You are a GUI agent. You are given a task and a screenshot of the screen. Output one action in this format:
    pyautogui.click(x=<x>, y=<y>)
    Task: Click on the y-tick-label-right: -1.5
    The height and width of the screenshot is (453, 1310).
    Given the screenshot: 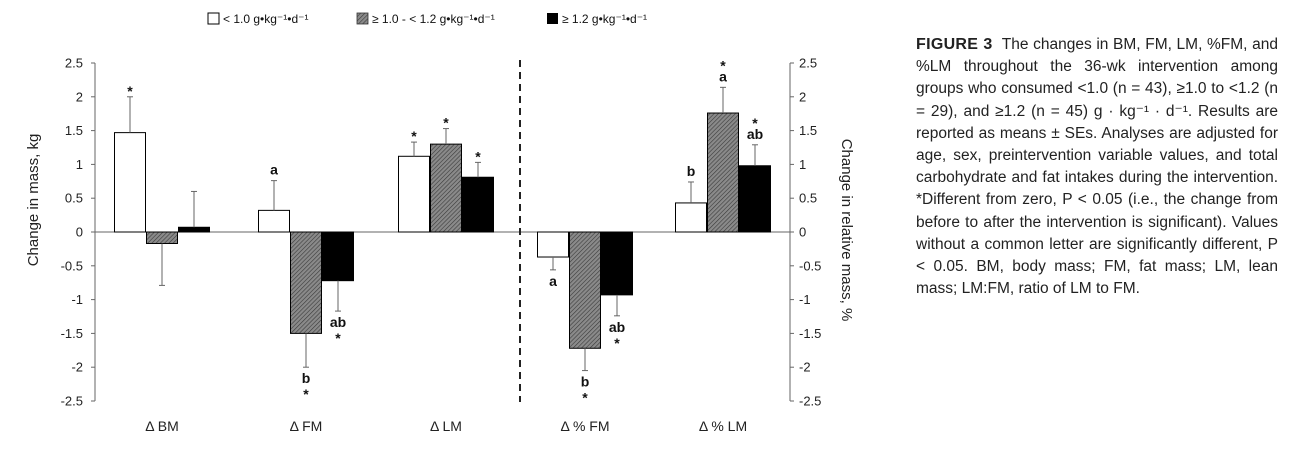 What is the action you would take?
    pyautogui.click(x=810, y=333)
    